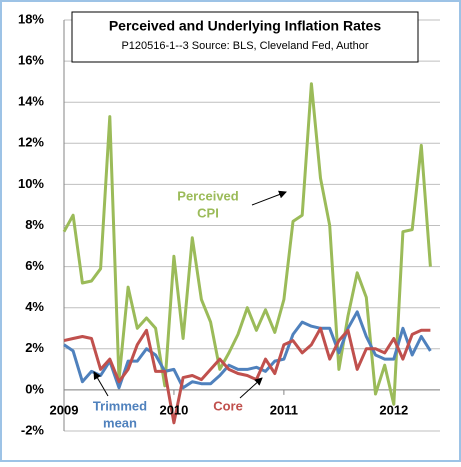  I want to click on y-tick-label: 0%, so click(34, 388).